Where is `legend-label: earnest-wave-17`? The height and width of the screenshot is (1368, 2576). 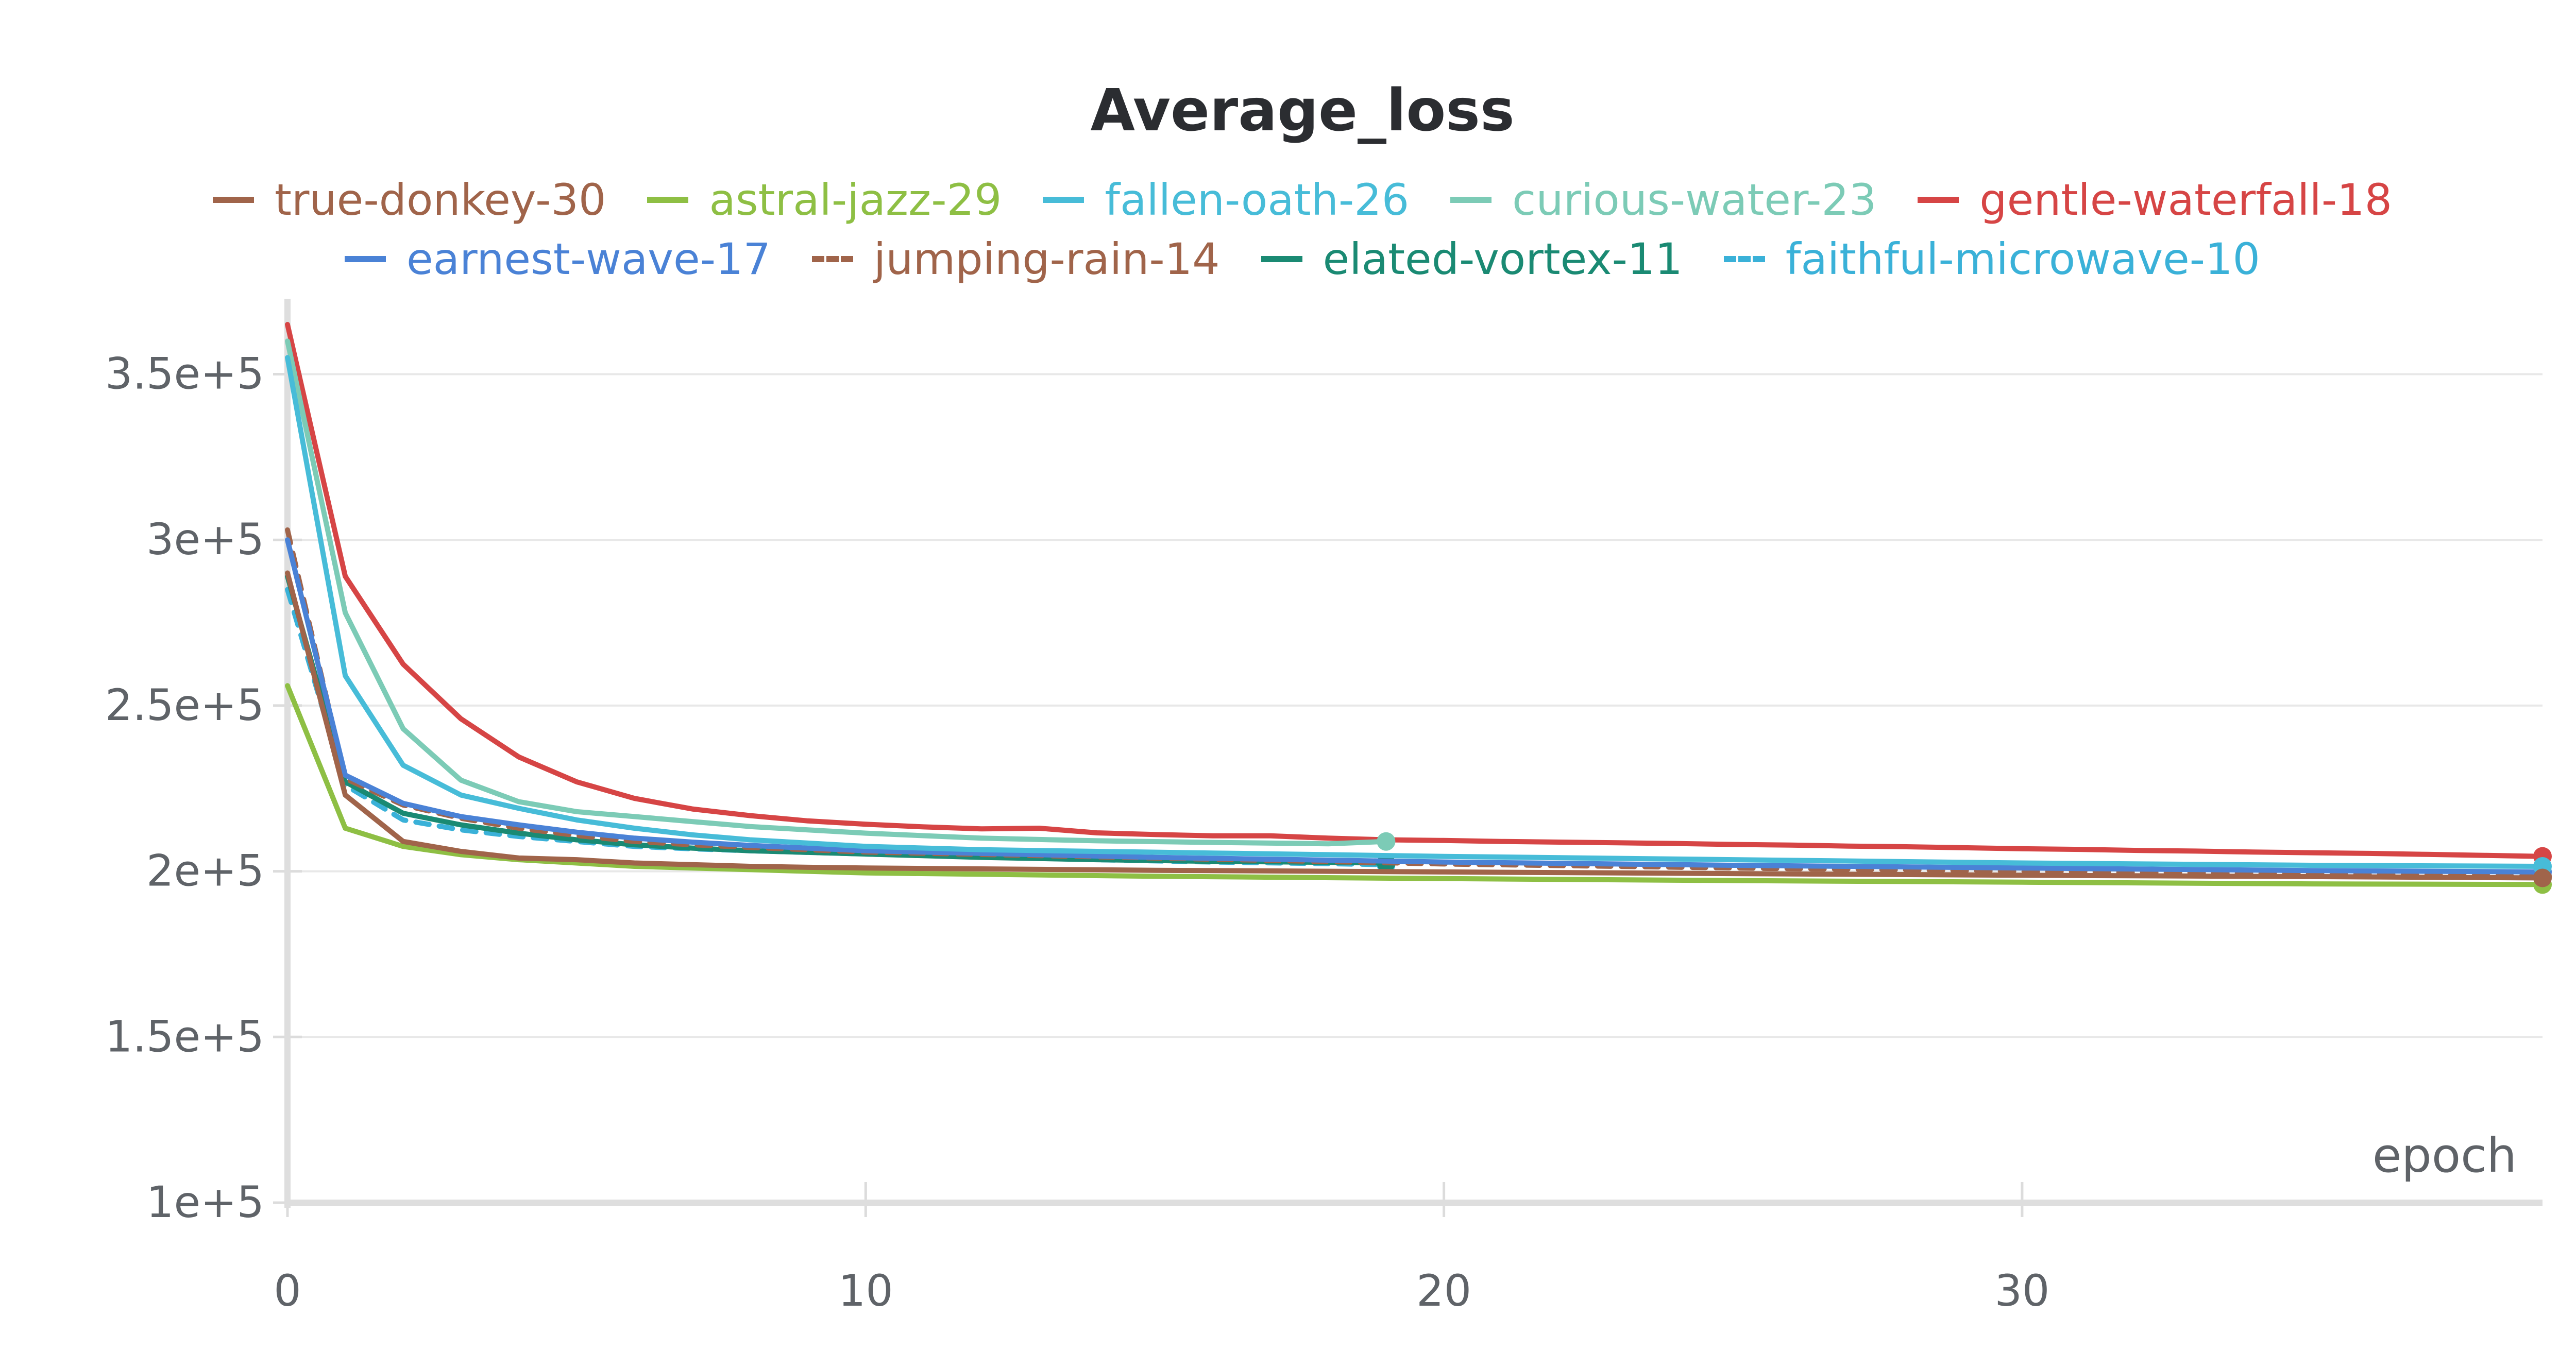
legend-label: earnest-wave-17 is located at coordinates (588, 258).